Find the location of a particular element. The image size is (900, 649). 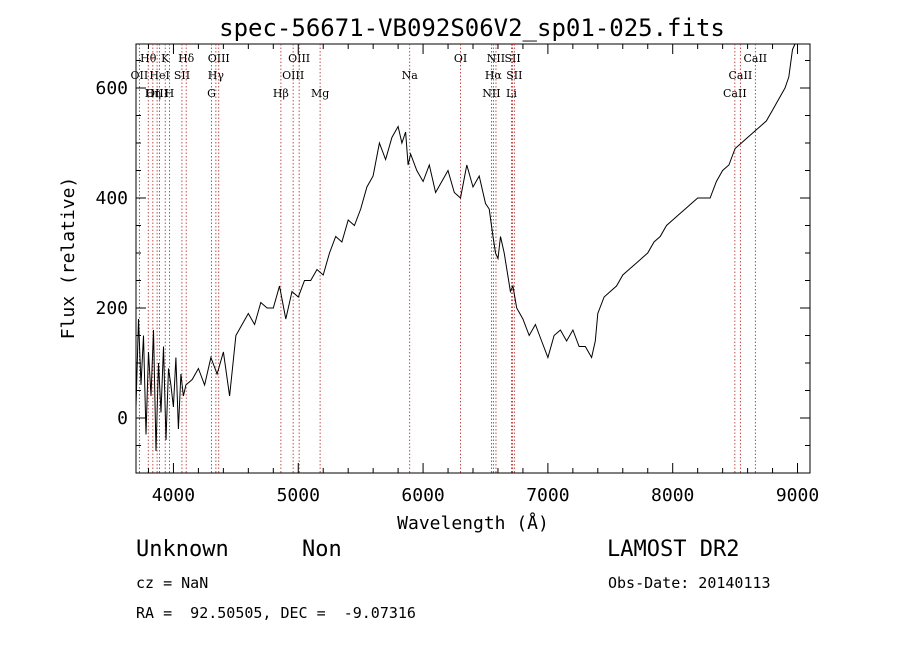

line-marker-label-7: H is located at coordinates (170, 93).